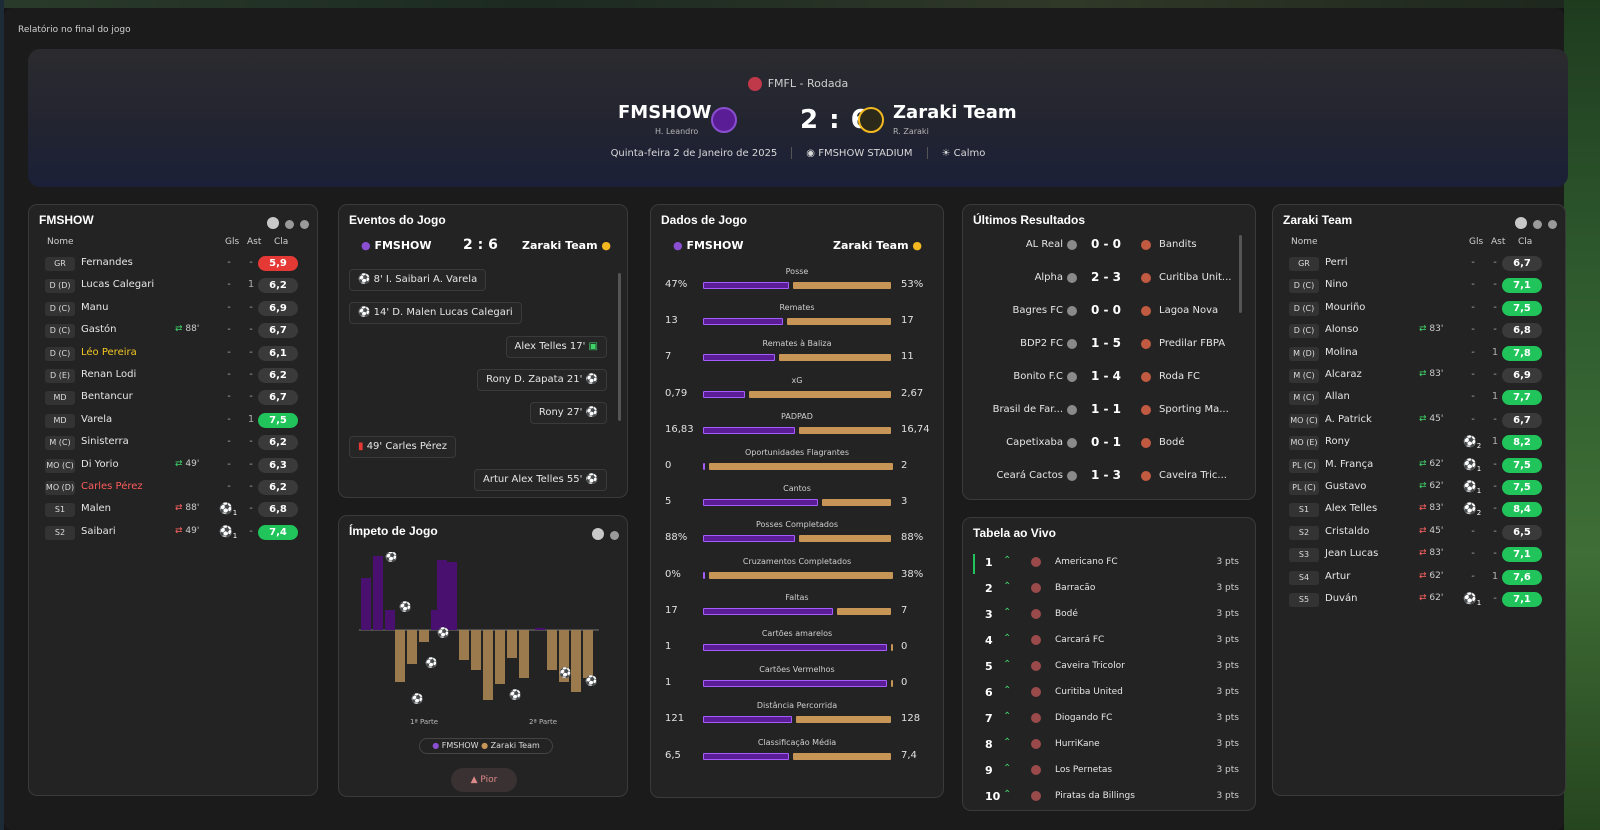 This screenshot has height=830, width=1600. What do you see at coordinates (1084, 718) in the screenshot?
I see `table-team-name: Diogando FC` at bounding box center [1084, 718].